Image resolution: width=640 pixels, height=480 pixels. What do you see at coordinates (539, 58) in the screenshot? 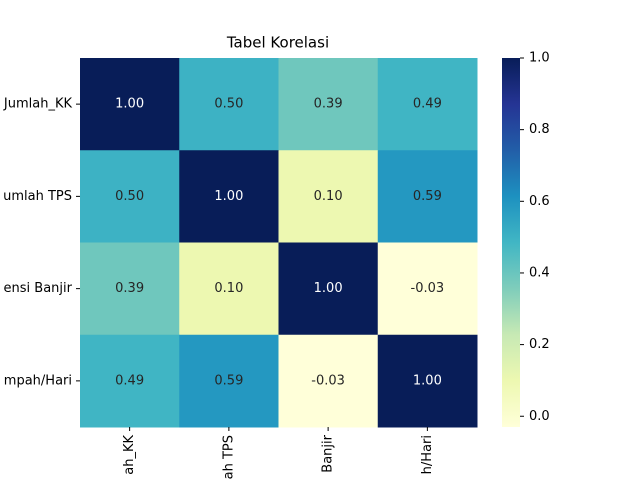
I see `colorbar-tick-label: 1.0` at bounding box center [539, 58].